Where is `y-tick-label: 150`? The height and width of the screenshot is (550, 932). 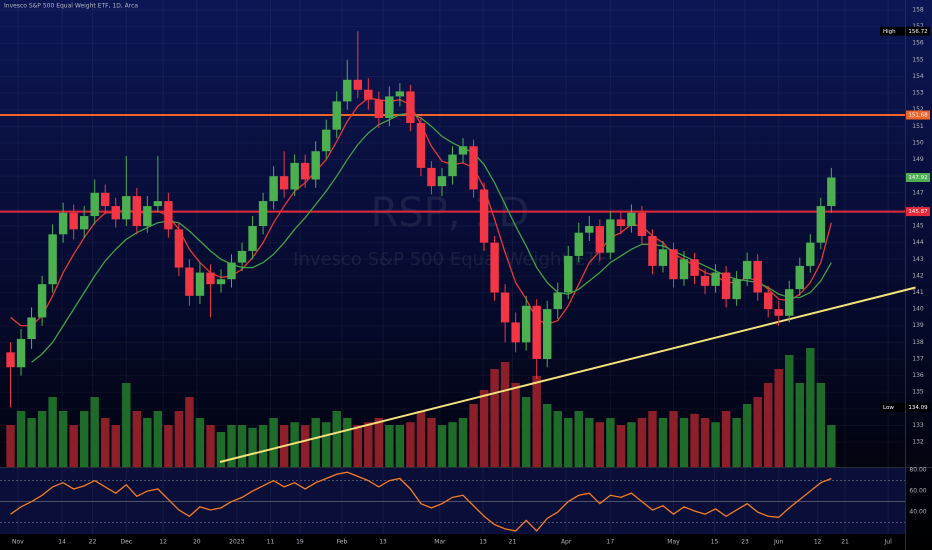
y-tick-label: 150 is located at coordinates (918, 142).